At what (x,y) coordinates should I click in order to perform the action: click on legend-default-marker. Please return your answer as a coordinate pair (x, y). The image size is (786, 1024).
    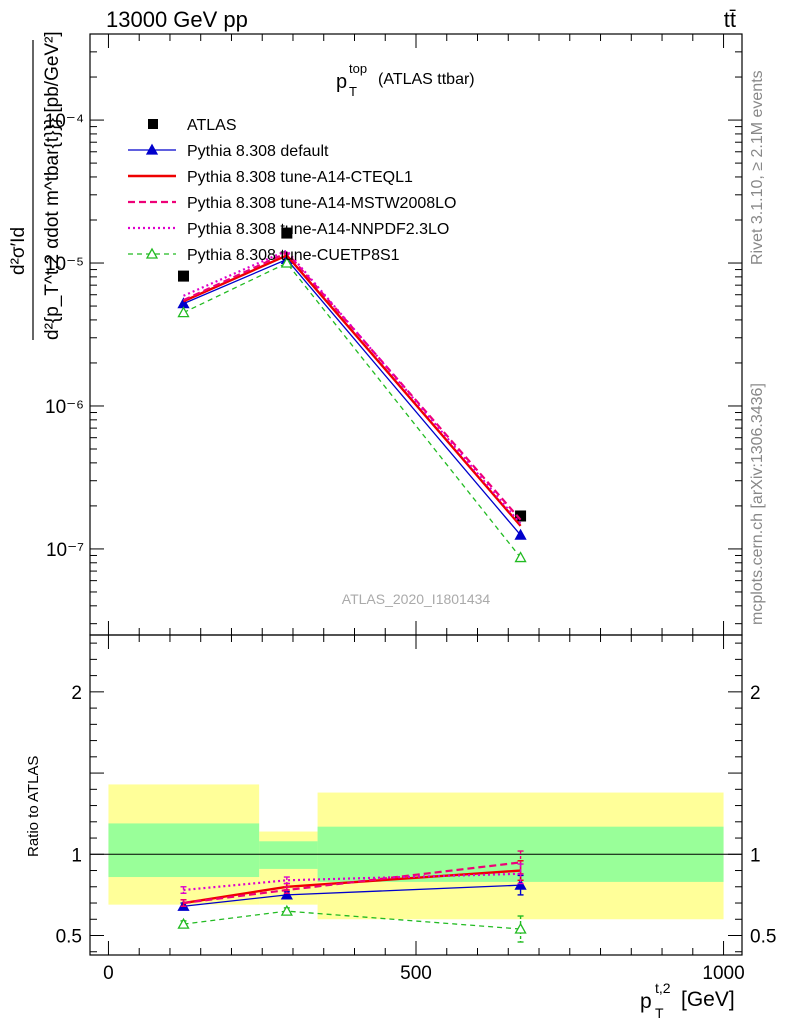
    Looking at the image, I should click on (152, 149).